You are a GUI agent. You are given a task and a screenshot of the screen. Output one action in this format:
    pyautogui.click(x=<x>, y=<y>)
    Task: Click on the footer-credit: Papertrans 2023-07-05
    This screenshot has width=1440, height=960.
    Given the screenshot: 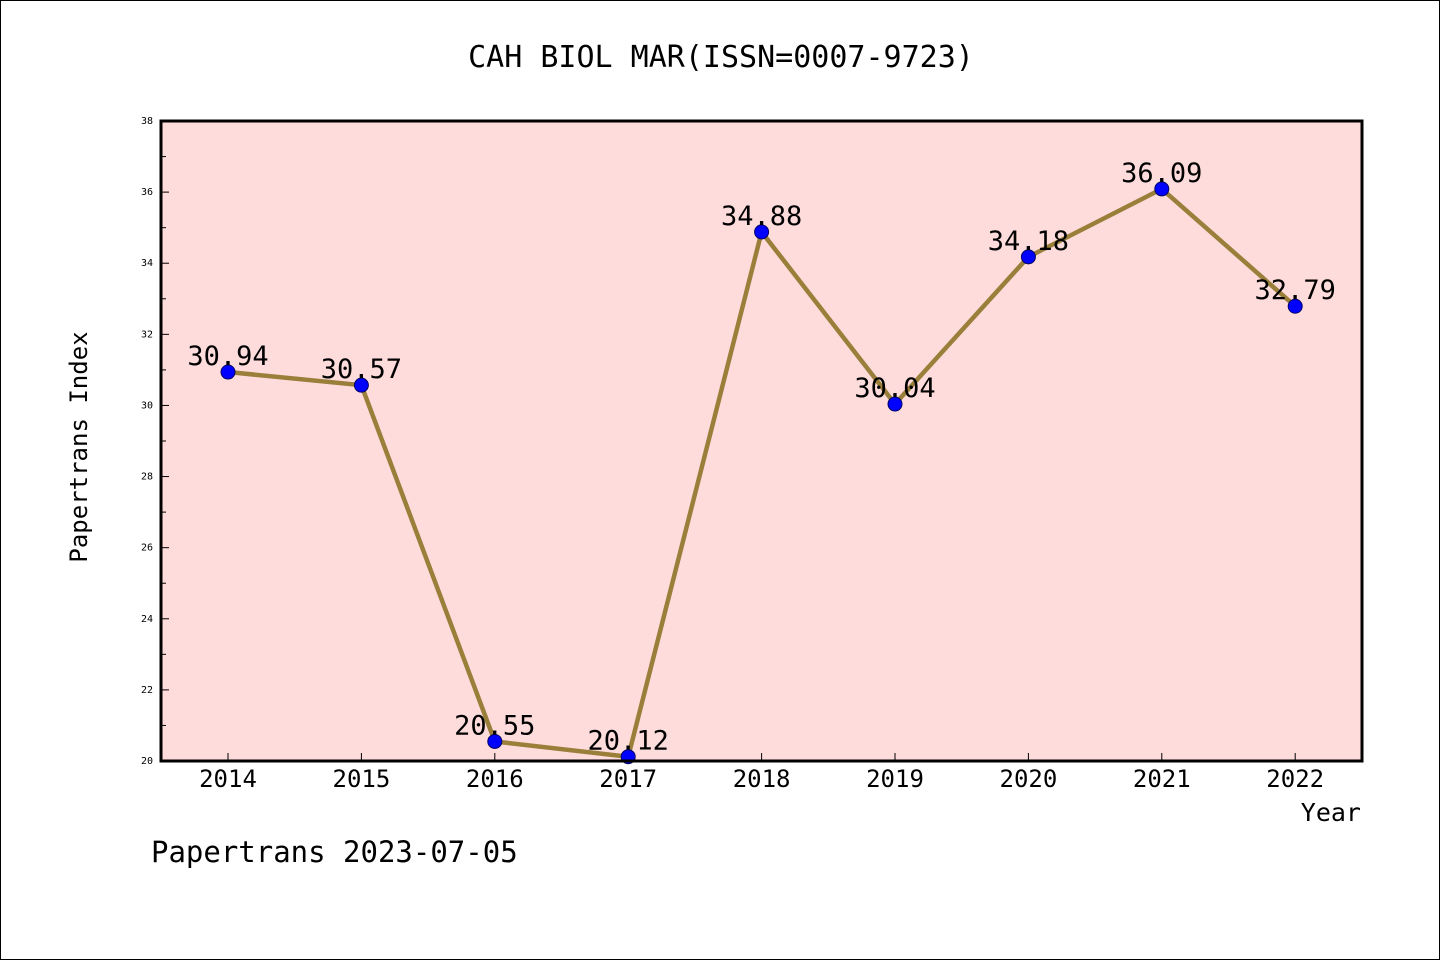 What is the action you would take?
    pyautogui.click(x=334, y=852)
    